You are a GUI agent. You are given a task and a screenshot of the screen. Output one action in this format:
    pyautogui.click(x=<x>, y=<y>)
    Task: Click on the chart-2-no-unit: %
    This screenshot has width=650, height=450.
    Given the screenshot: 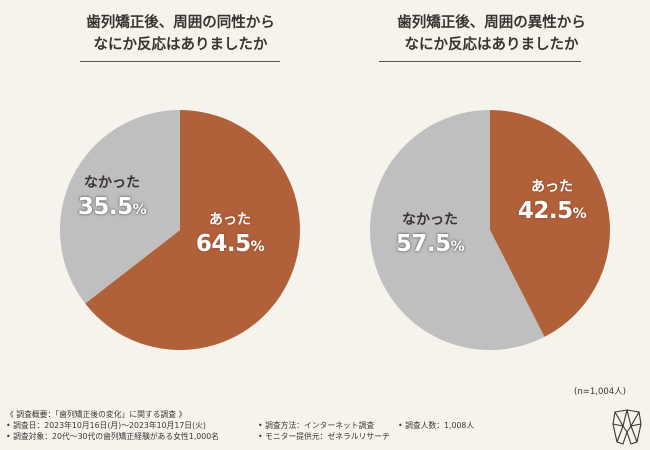 What is the action you would take?
    pyautogui.click(x=457, y=247)
    